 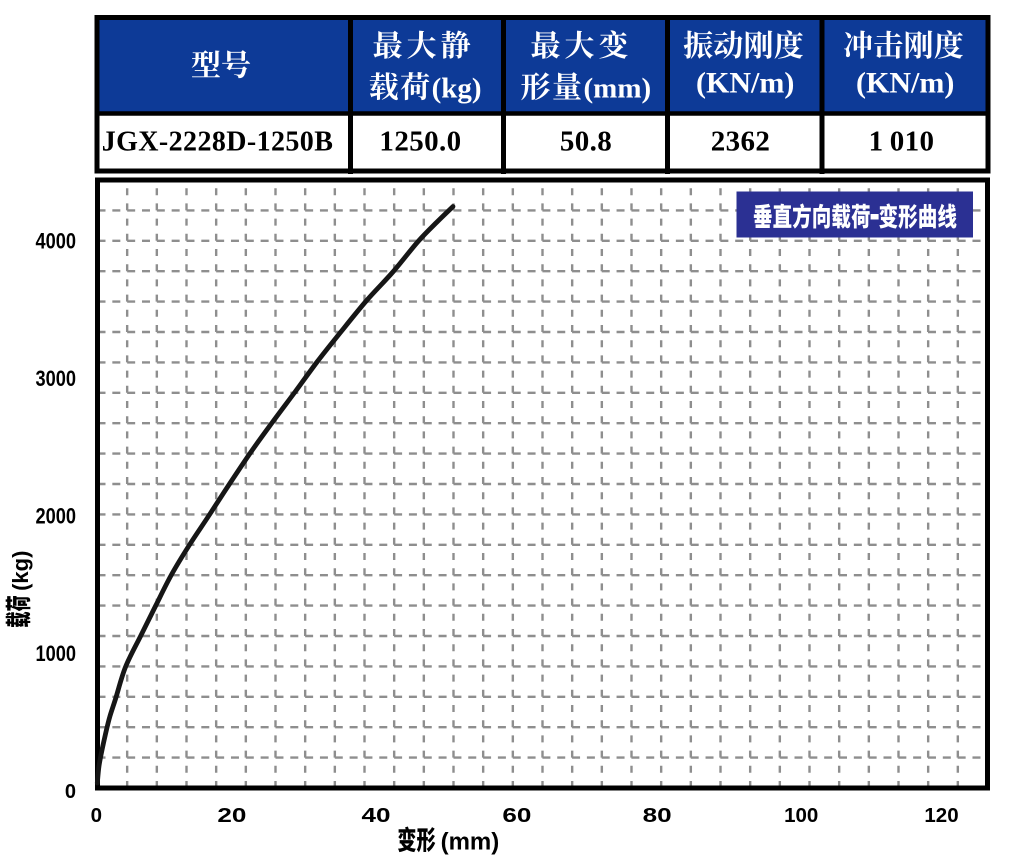 What do you see at coordinates (56, 653) in the screenshot?
I see `svg-text: 1000` at bounding box center [56, 653].